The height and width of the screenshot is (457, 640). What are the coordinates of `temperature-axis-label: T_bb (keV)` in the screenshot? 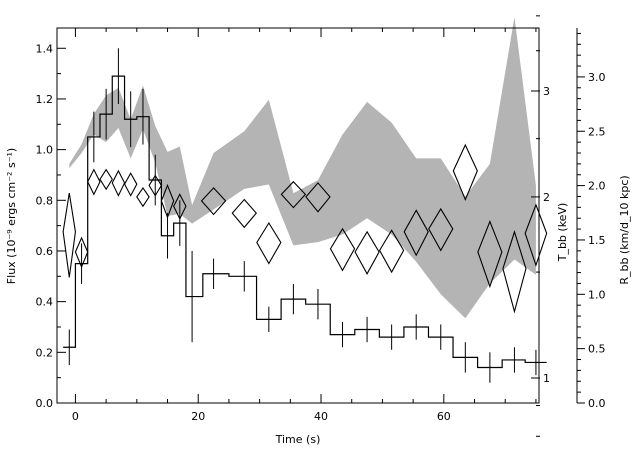 It's located at (562, 233).